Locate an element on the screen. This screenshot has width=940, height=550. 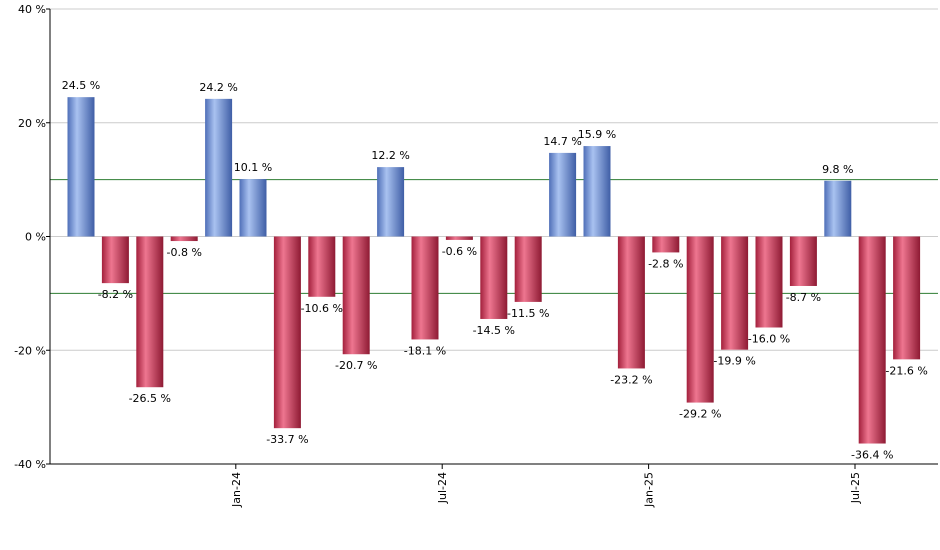
x-tick-label: Jan-24 is located at coordinates (236, 490).